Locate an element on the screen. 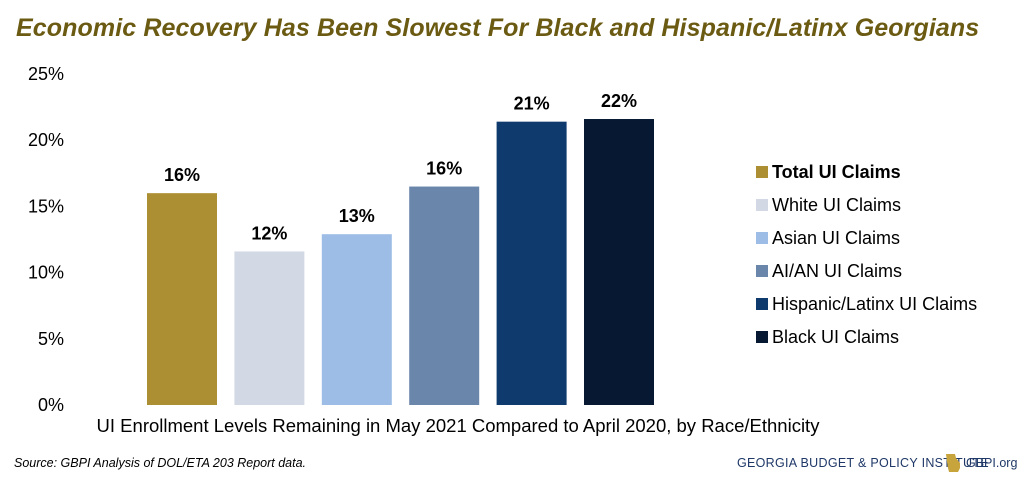  y-tick-label: 0% is located at coordinates (51, 405).